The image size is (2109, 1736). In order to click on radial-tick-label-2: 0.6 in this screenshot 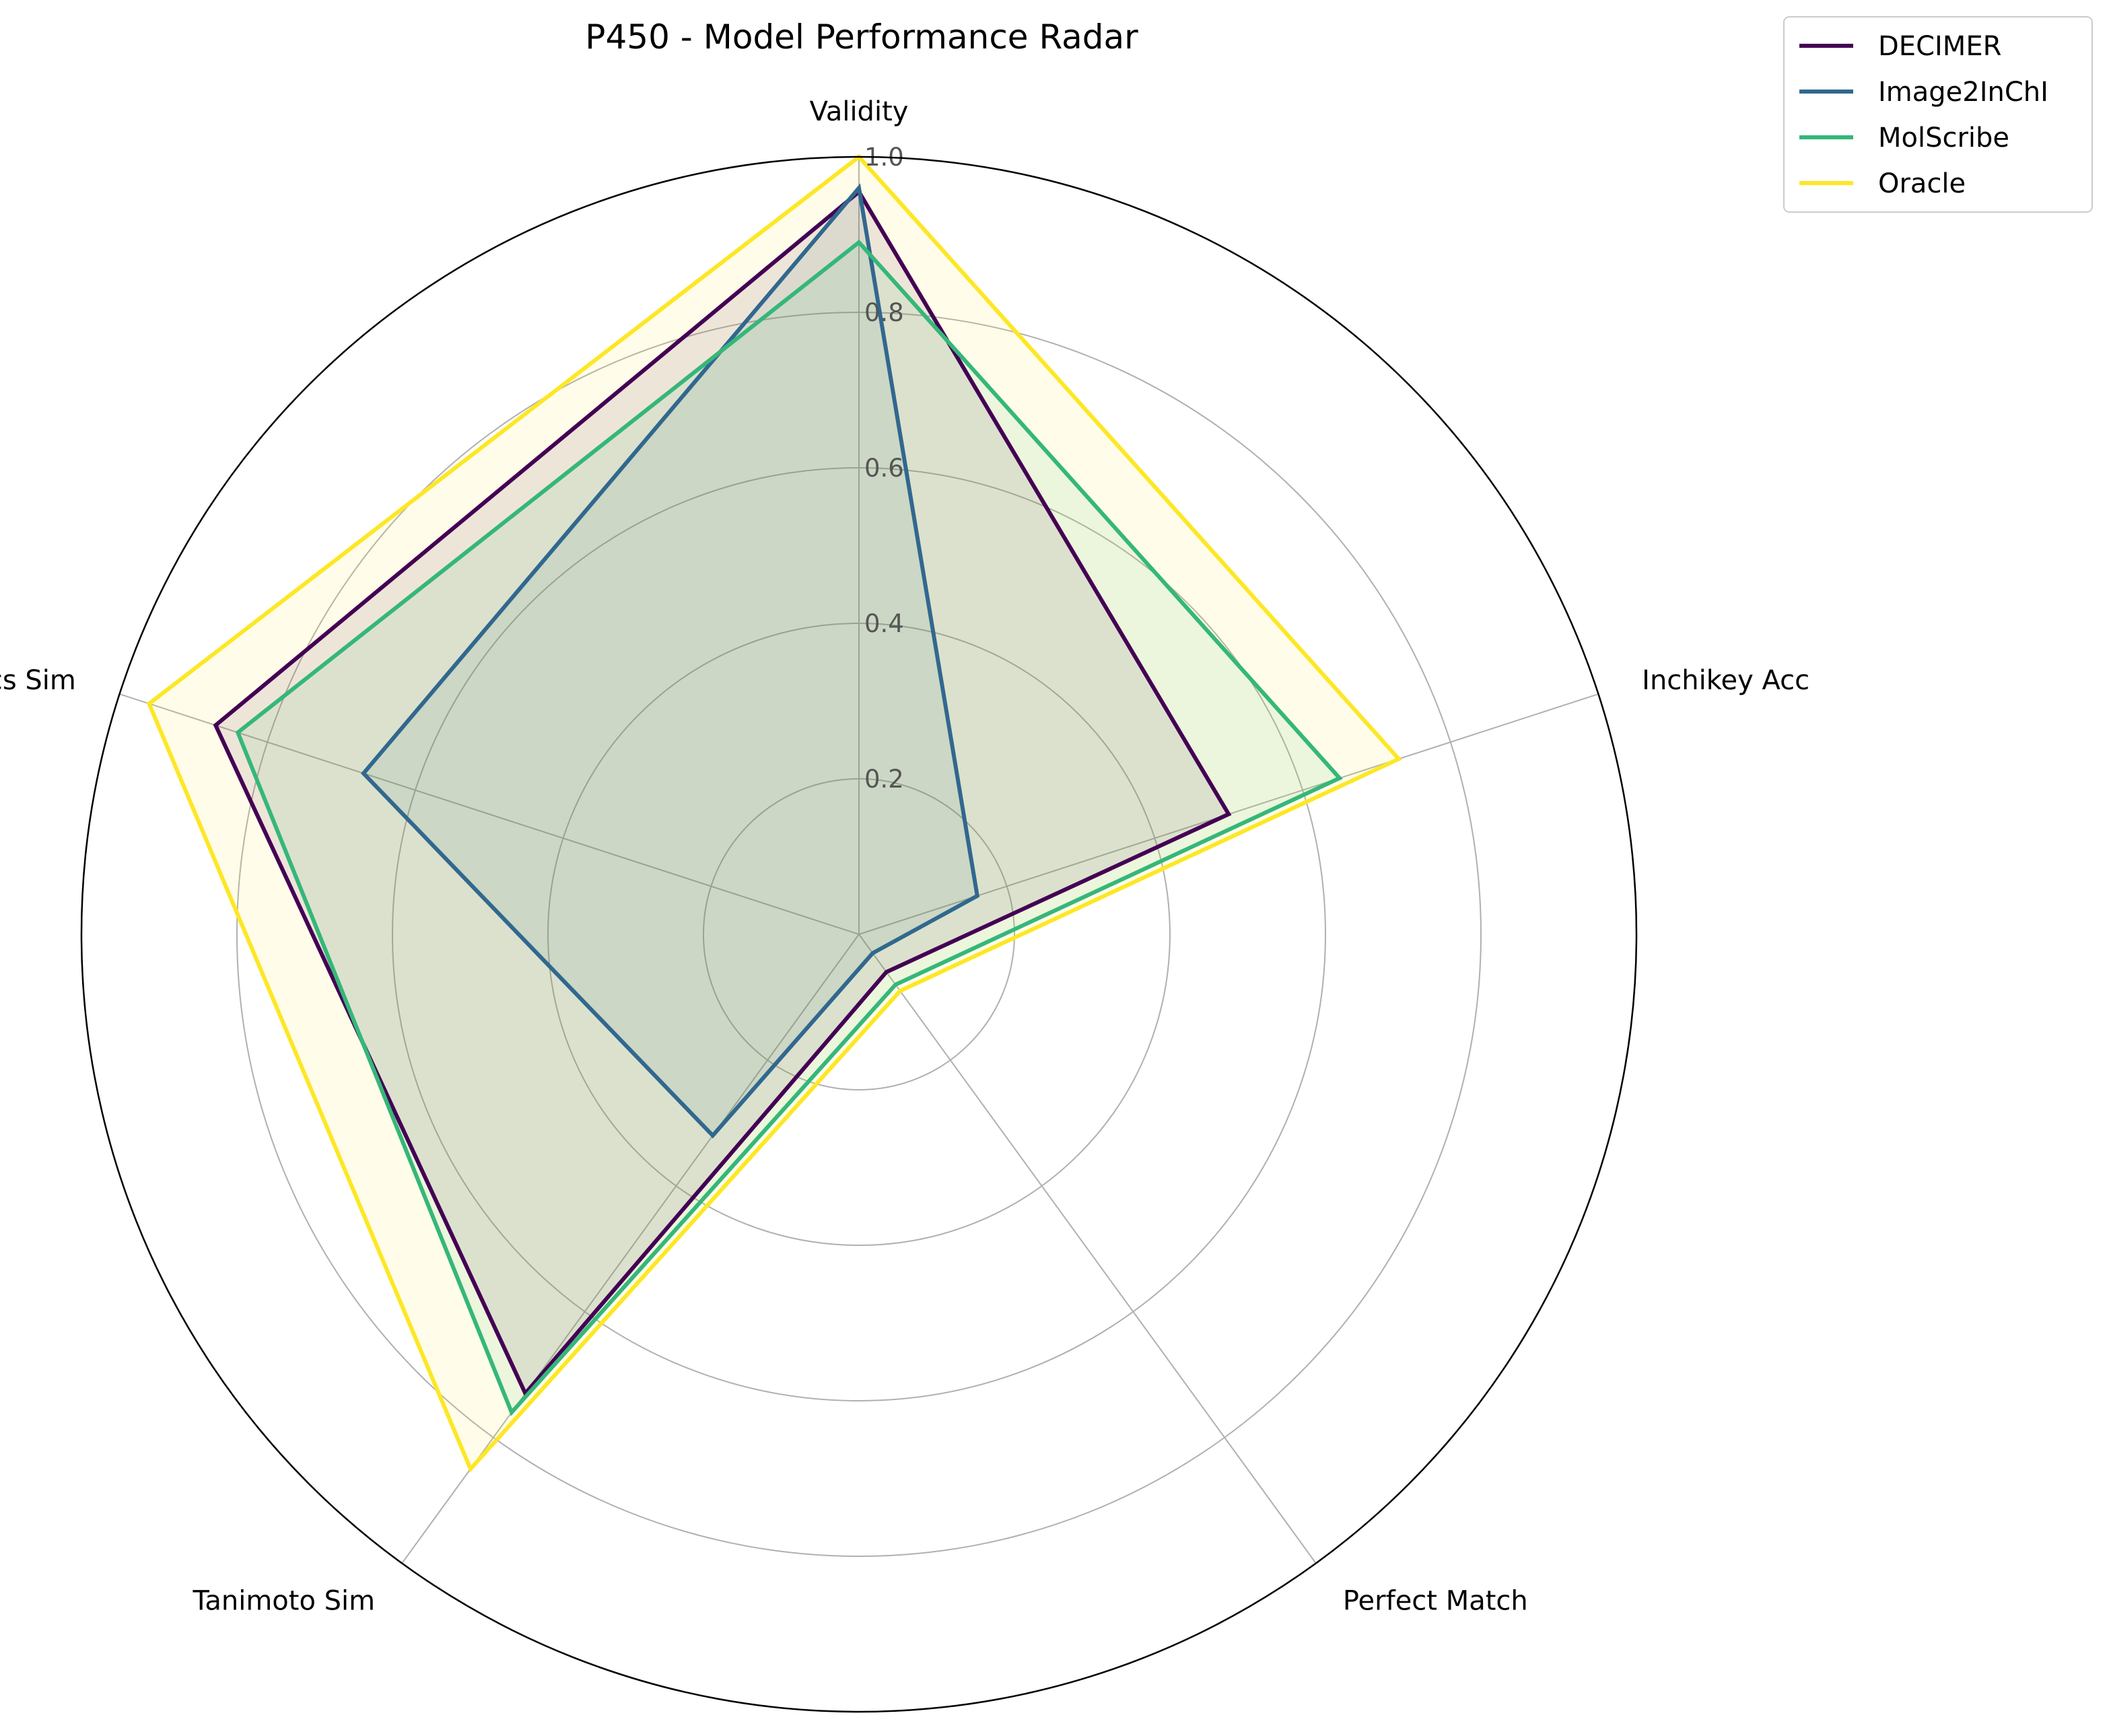, I will do `click(884, 468)`.